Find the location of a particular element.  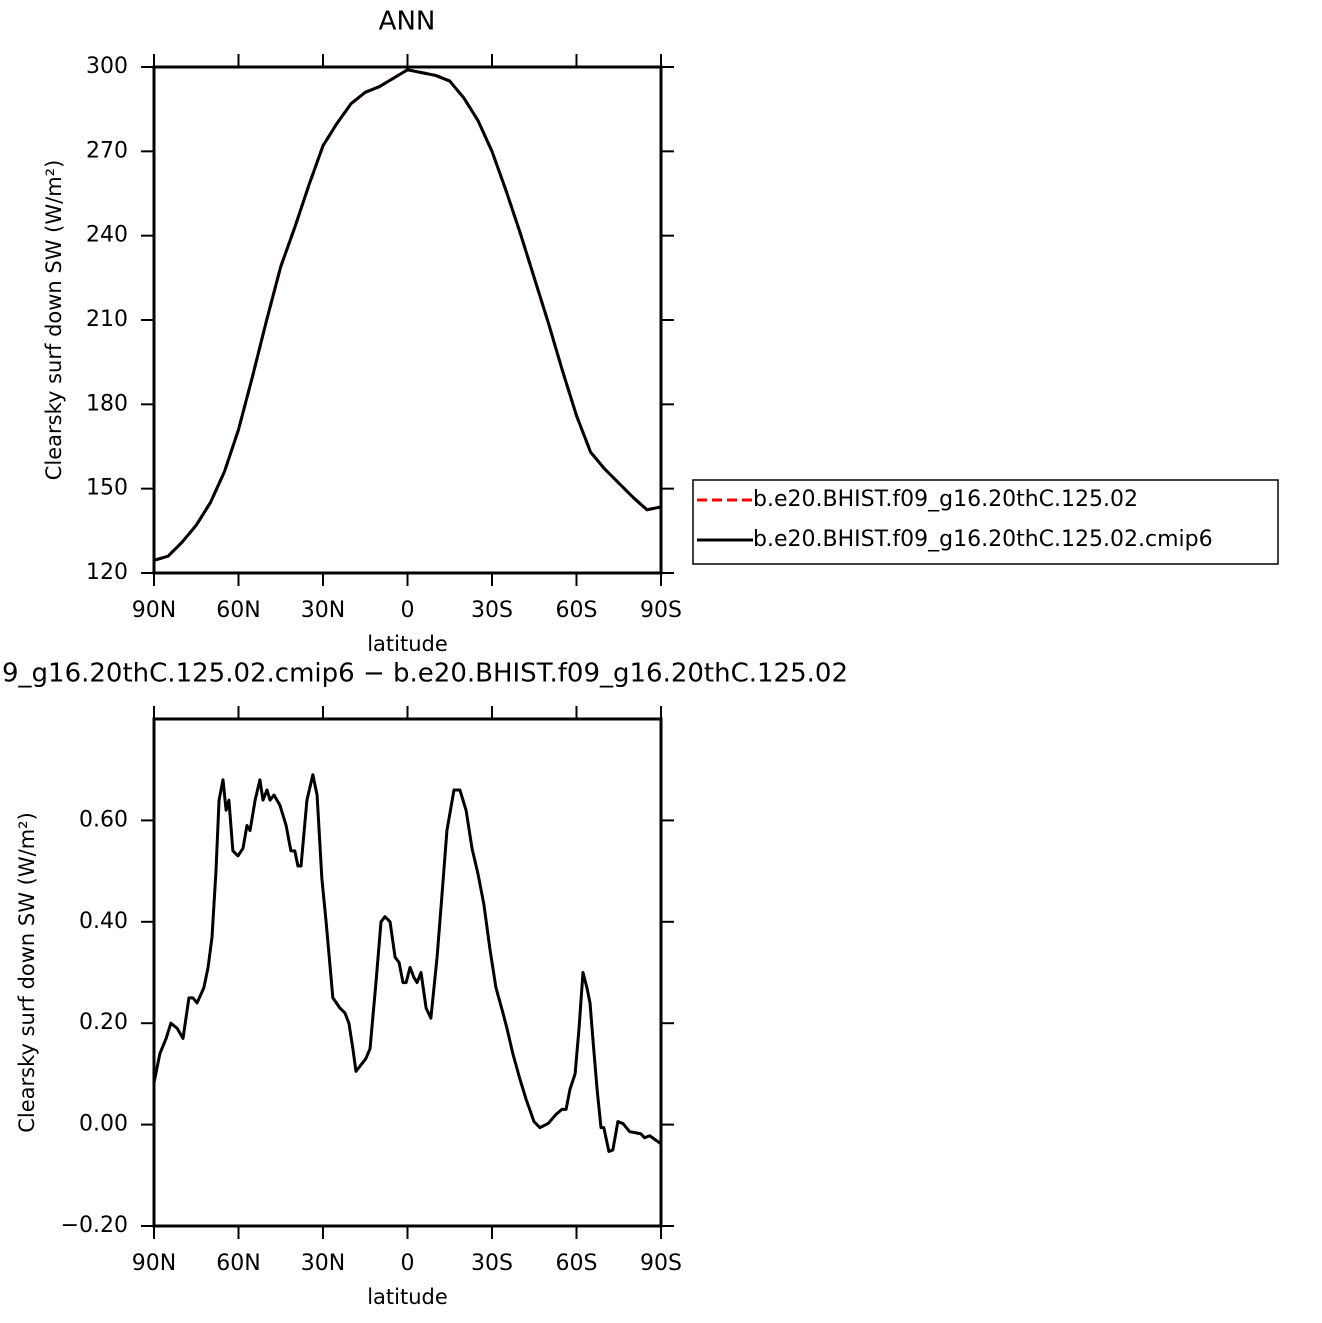

y-tick-label: −0.20 is located at coordinates (94, 1225).